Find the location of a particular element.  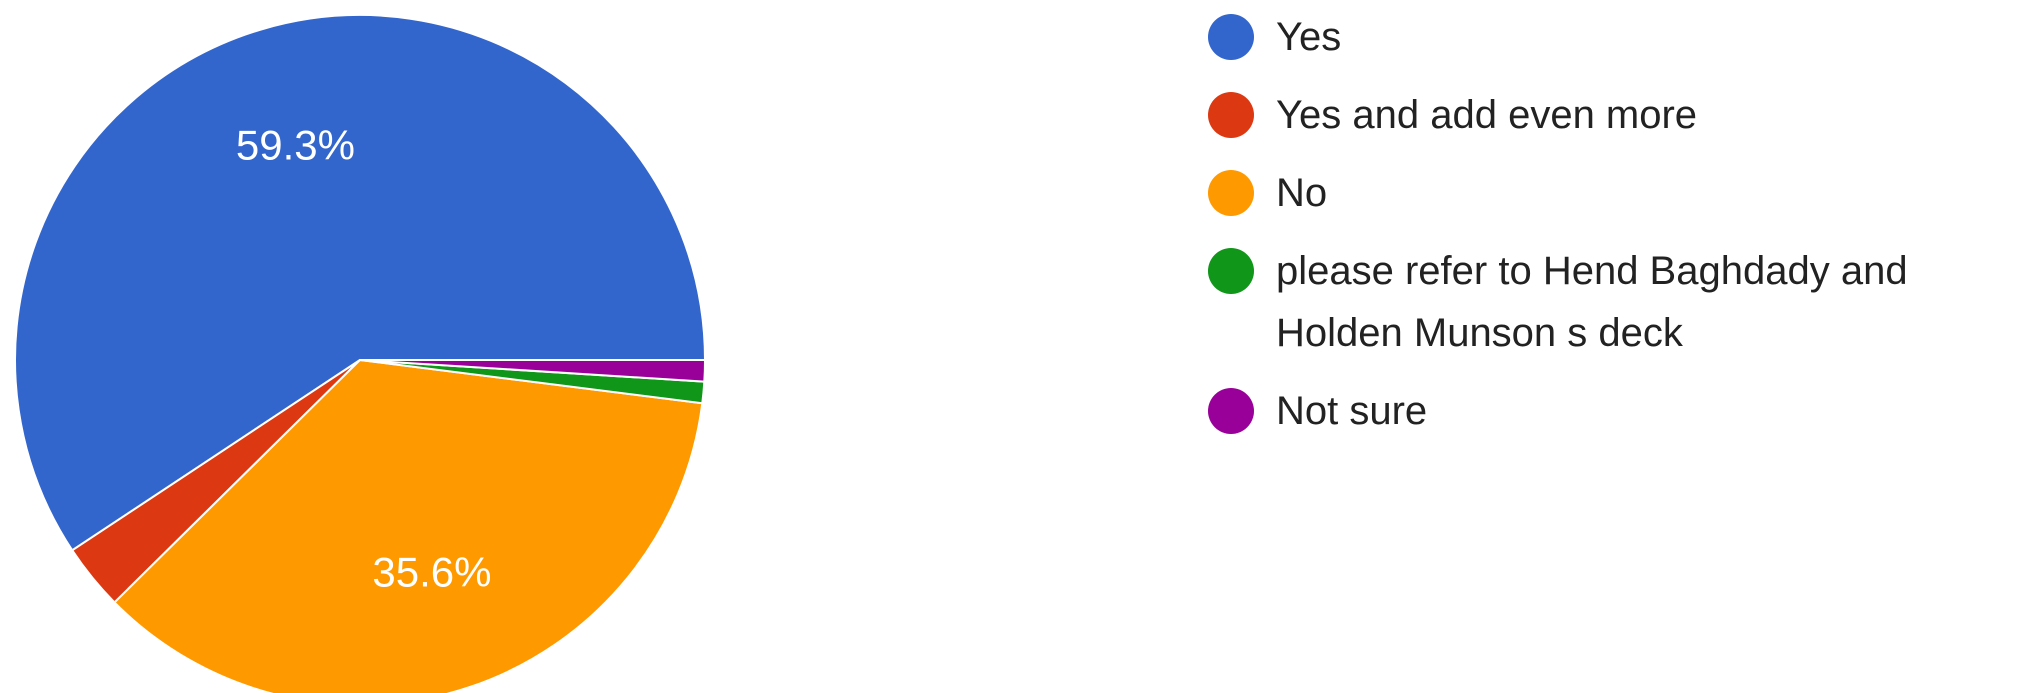

legend-item-0: Yes is located at coordinates (1608, 41).